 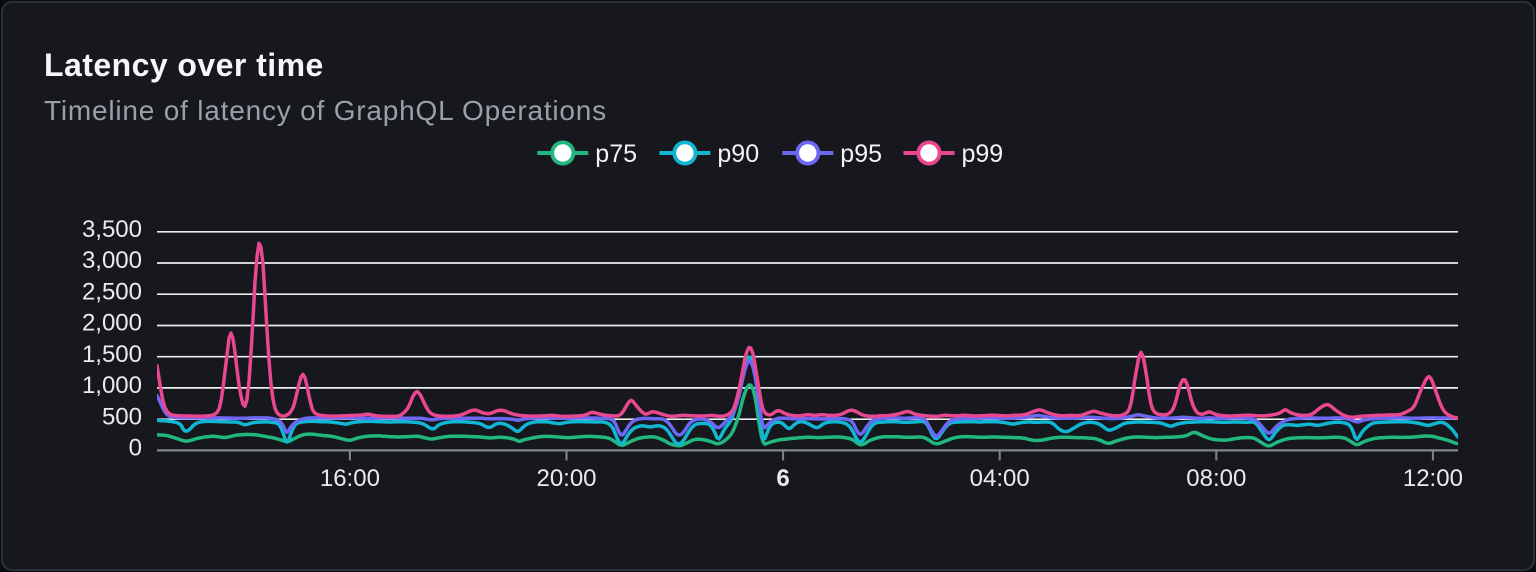 I want to click on svg-text: p95, so click(x=861, y=154).